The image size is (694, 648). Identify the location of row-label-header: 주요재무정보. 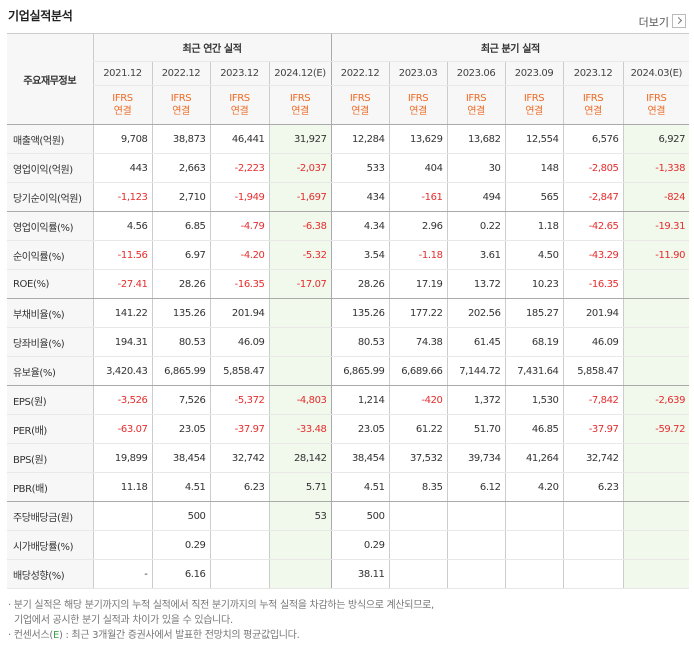
(50, 79).